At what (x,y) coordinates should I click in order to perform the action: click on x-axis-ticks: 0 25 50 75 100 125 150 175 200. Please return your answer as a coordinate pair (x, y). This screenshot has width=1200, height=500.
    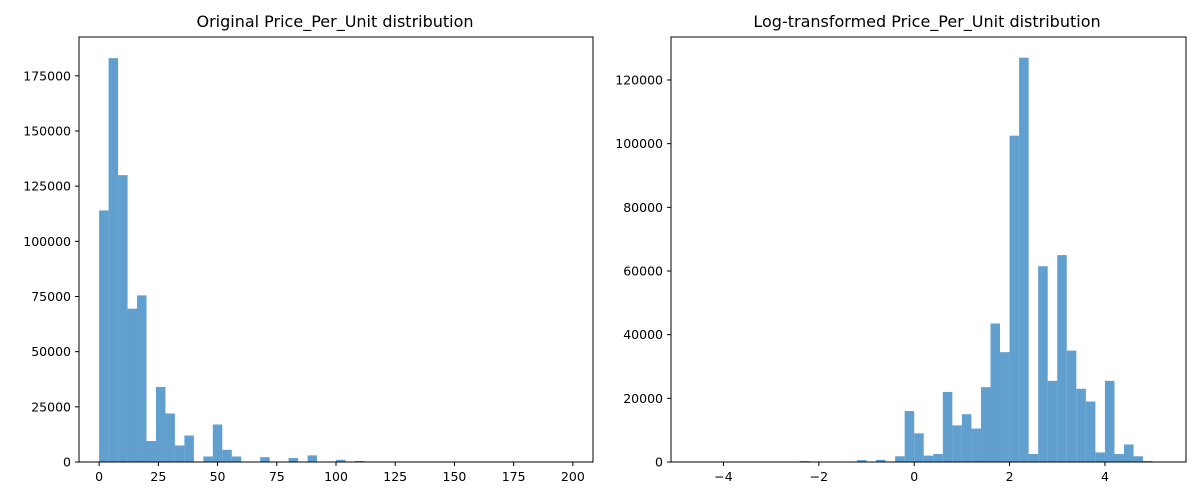
    Looking at the image, I should click on (340, 473).